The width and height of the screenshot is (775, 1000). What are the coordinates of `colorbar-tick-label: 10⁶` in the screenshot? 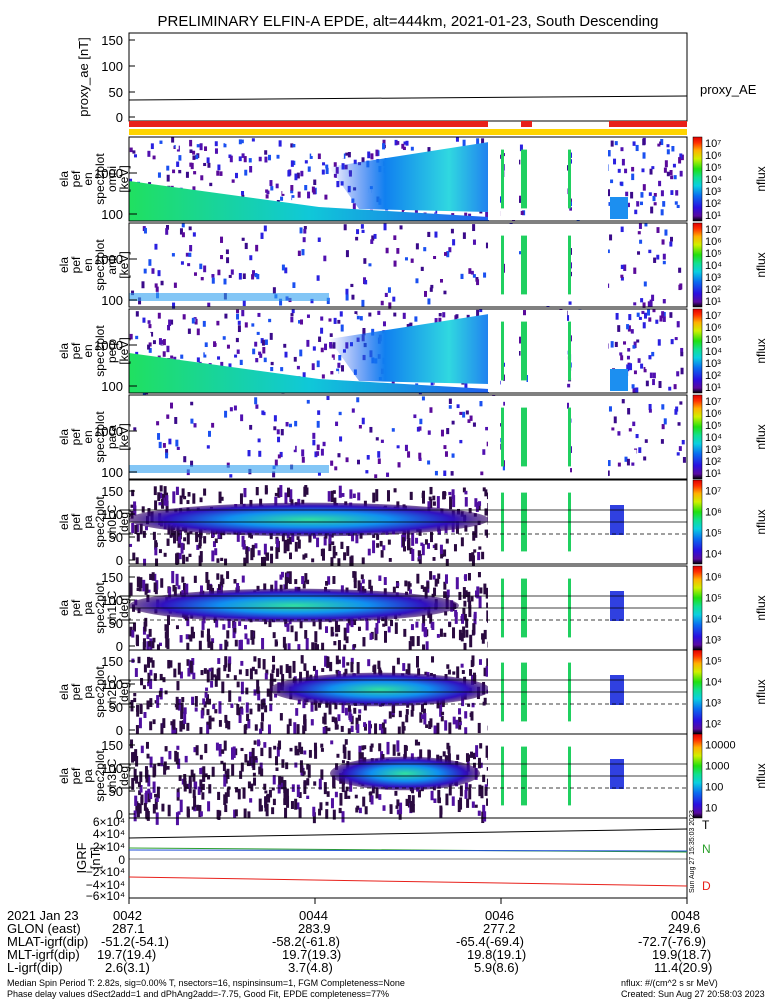 It's located at (713, 414).